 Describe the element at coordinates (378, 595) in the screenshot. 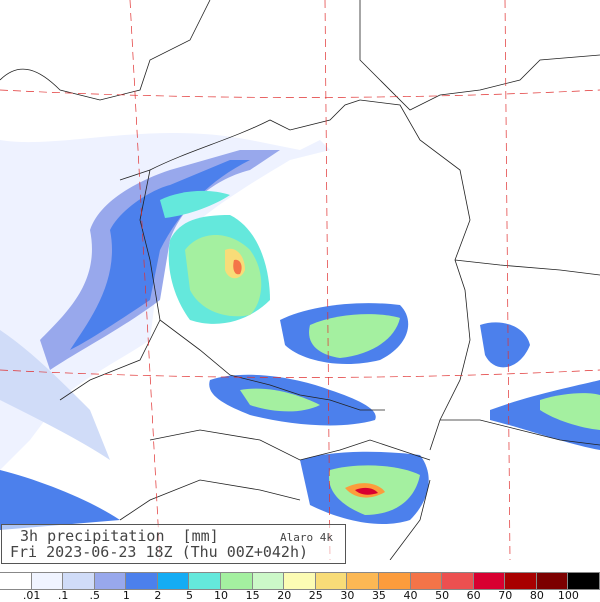

I see `legend-label: 35` at that location.